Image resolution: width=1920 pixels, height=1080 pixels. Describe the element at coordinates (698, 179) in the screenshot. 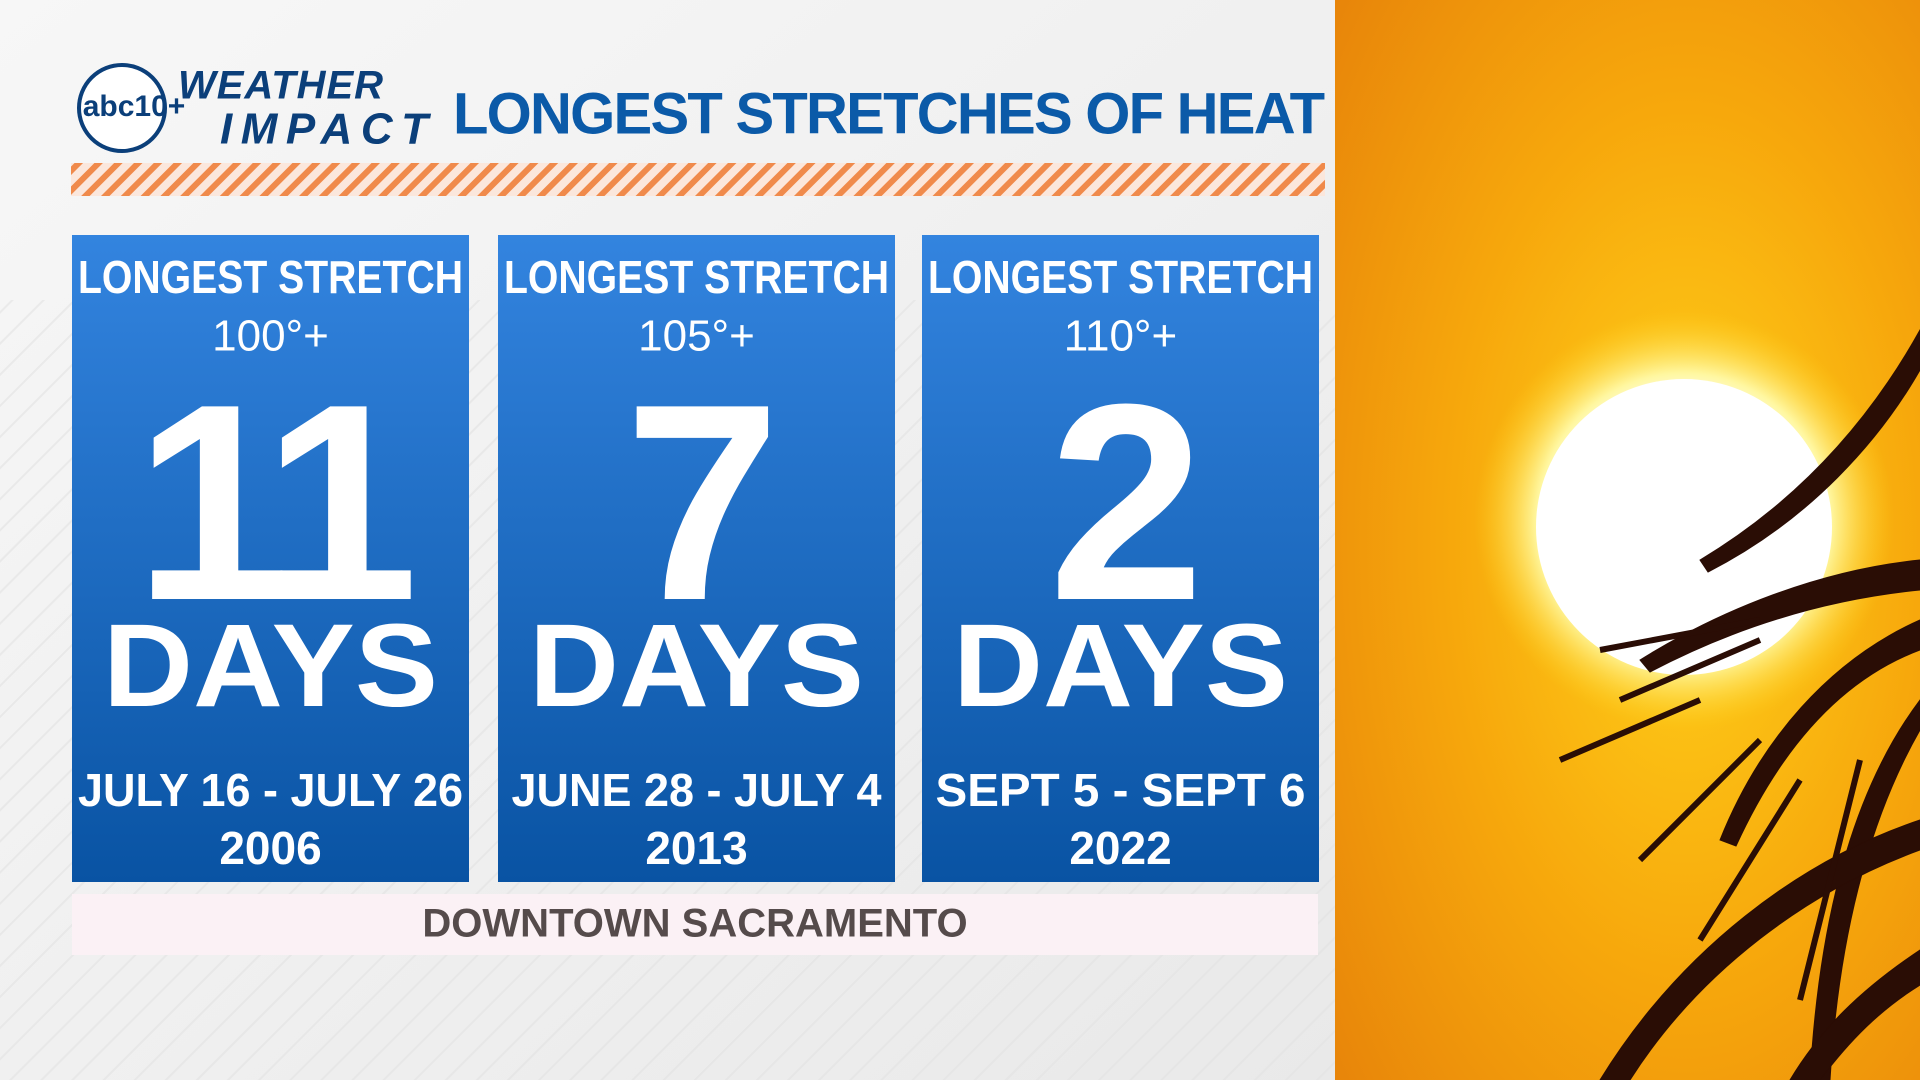

I see `hatch-stripe` at that location.